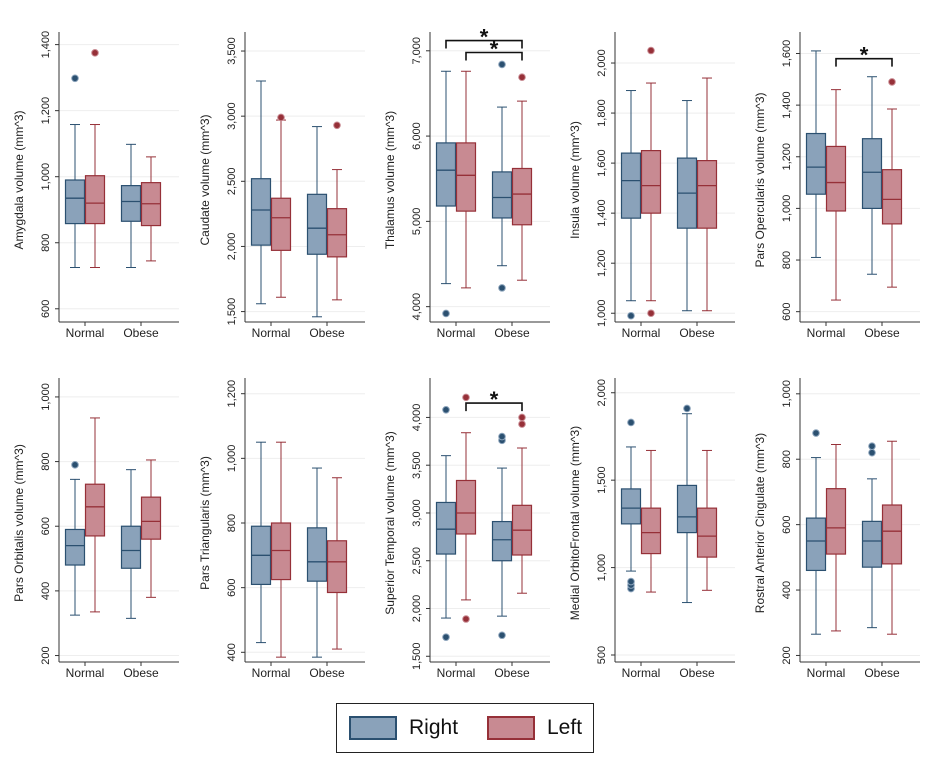 The width and height of the screenshot is (934, 761). I want to click on legend-label-left: Left, so click(565, 727).